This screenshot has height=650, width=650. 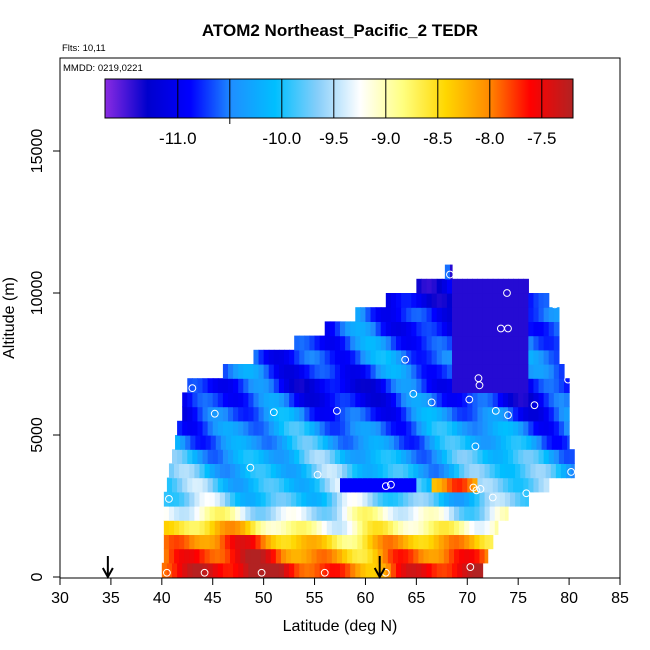 I want to click on flight-arrow, so click(x=379, y=568).